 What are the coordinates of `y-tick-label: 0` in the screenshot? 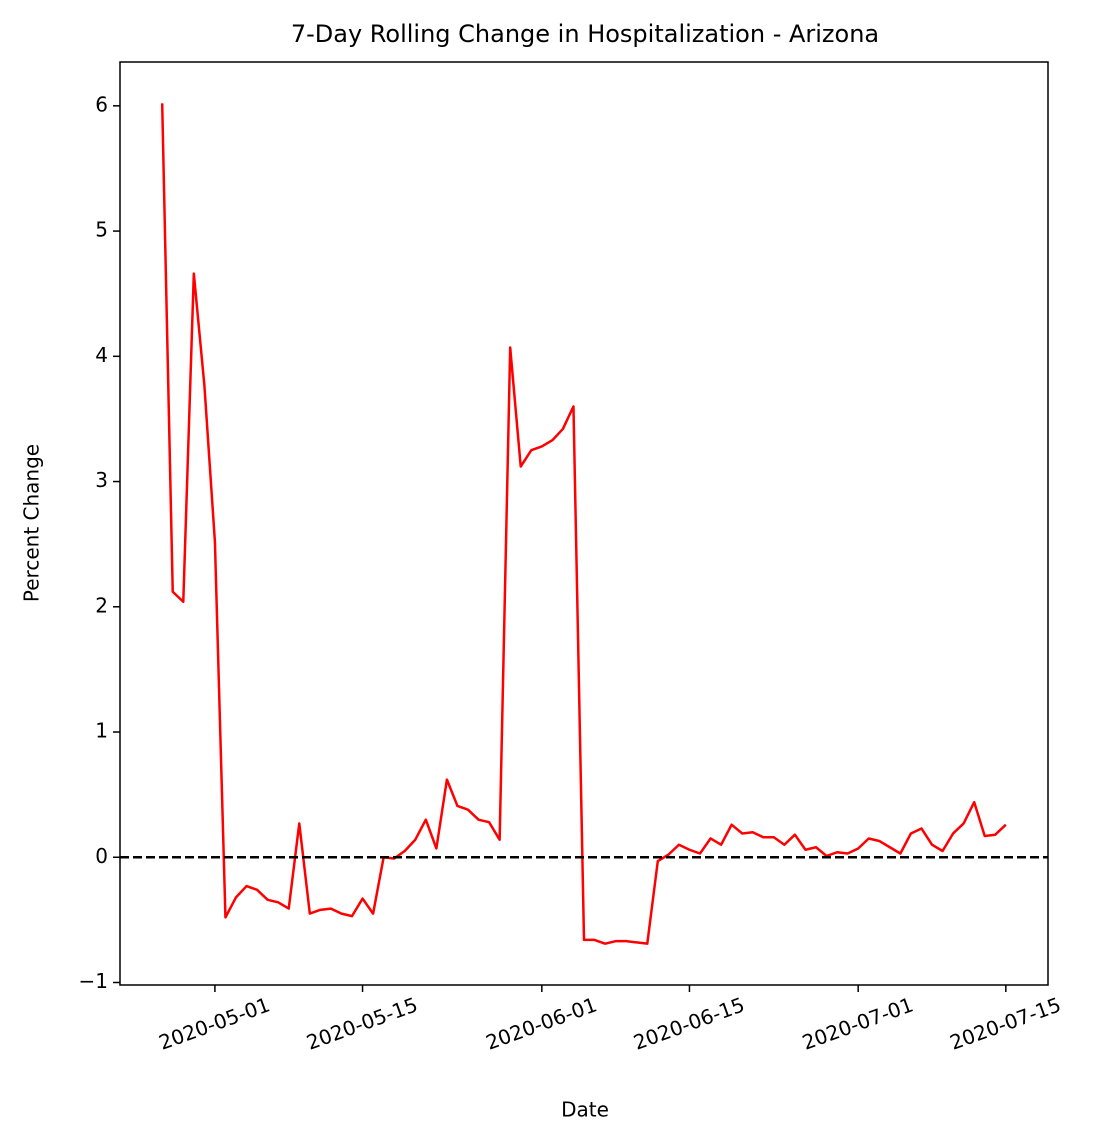 It's located at (101, 856).